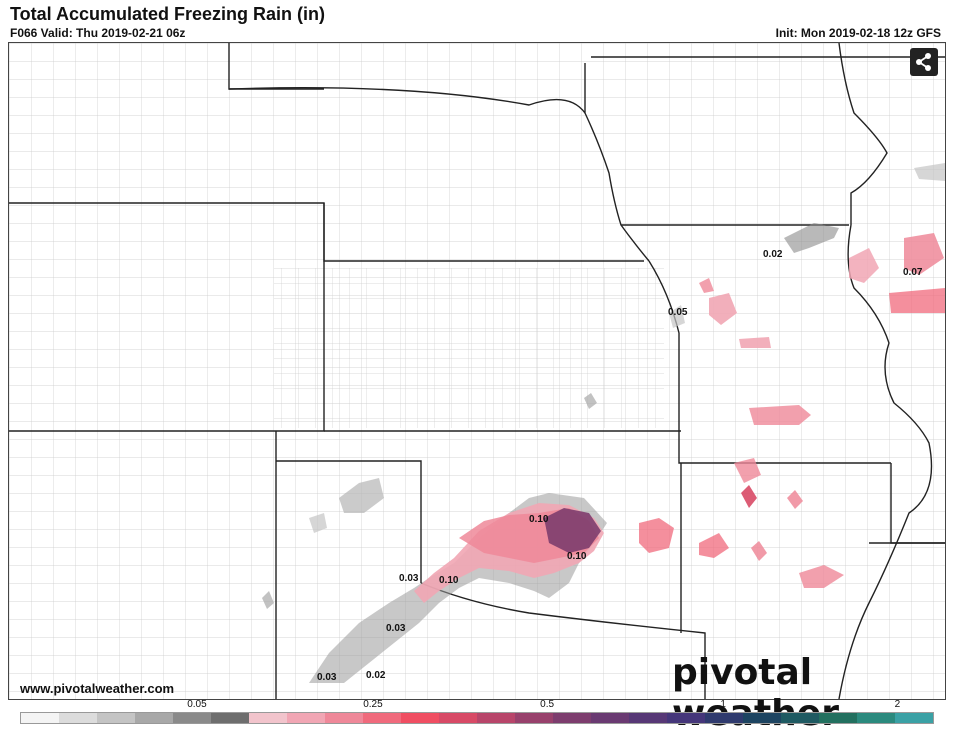 The width and height of the screenshot is (955, 750). What do you see at coordinates (897, 704) in the screenshot?
I see `legend-tick: 2` at bounding box center [897, 704].